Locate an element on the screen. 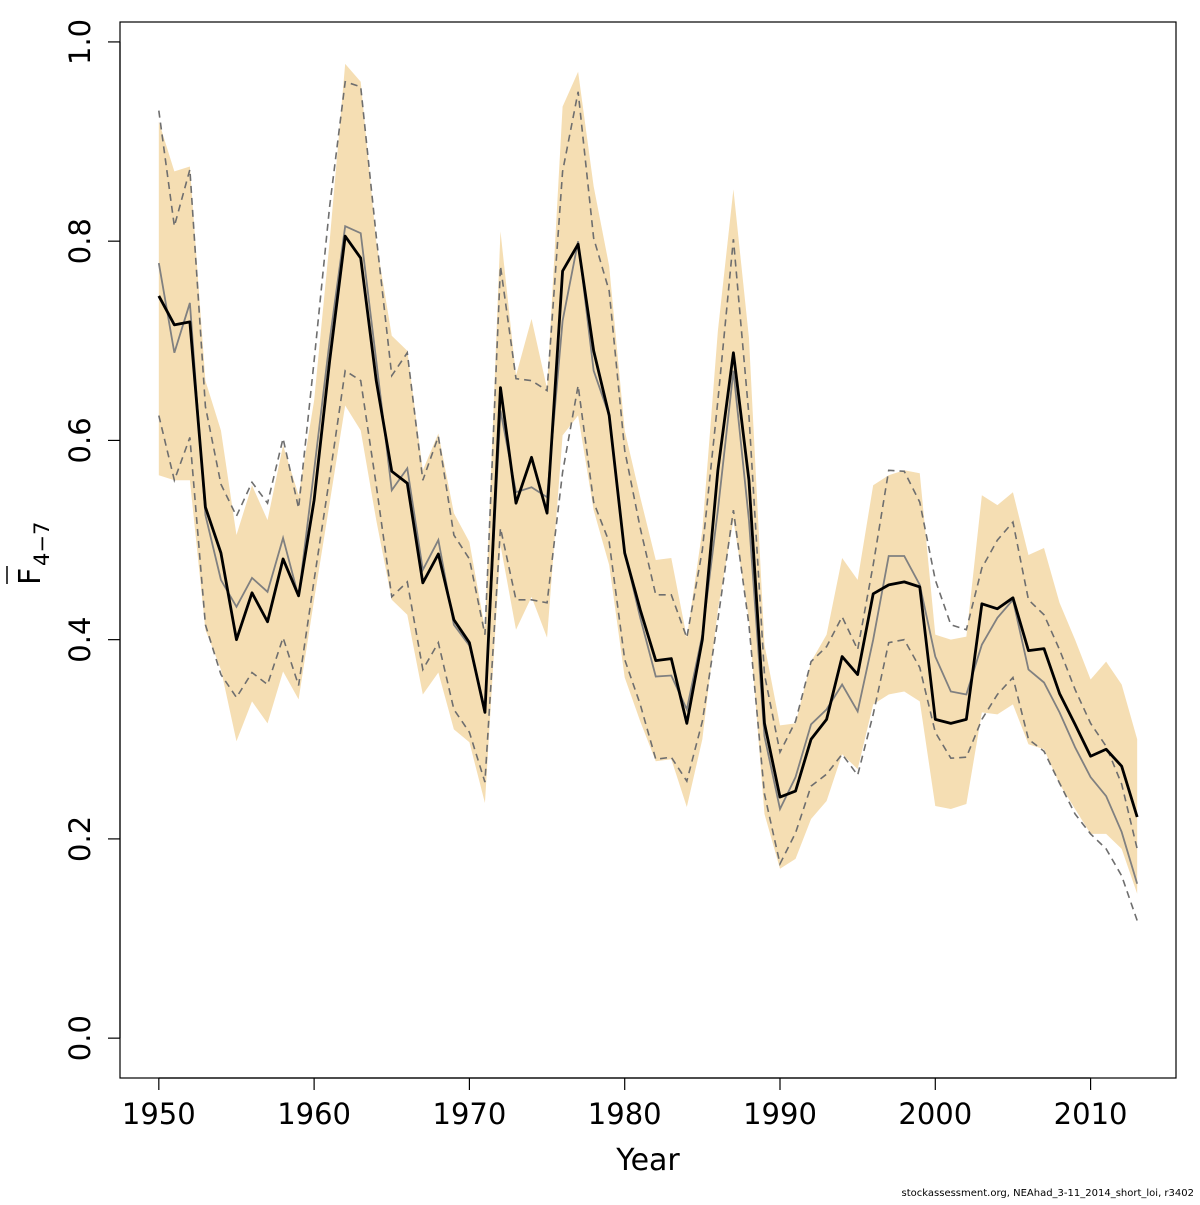 The height and width of the screenshot is (1205, 1200). y-tick-label: 0.2 is located at coordinates (80, 839).